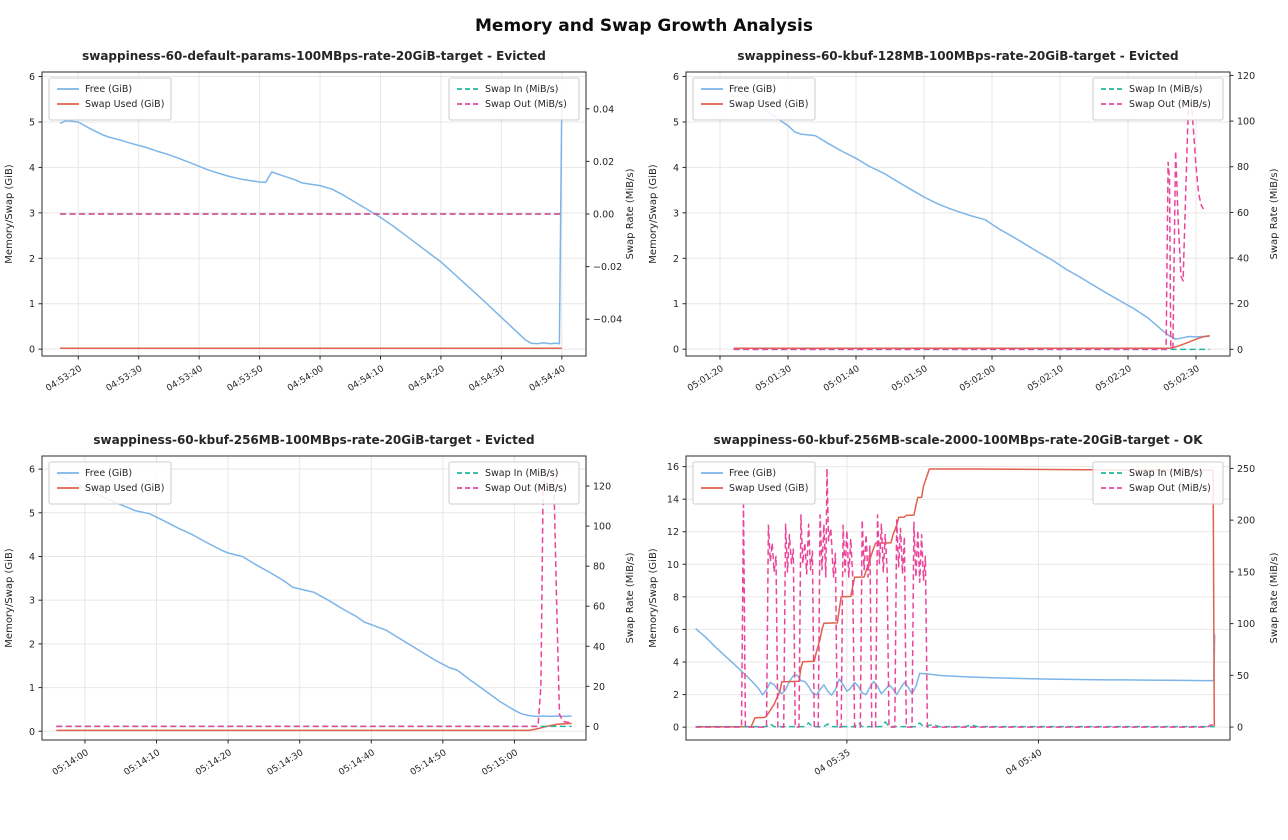 Image resolution: width=1288 pixels, height=840 pixels. Describe the element at coordinates (357, 763) in the screenshot. I see `x-tick-label: 05:14:40` at that location.